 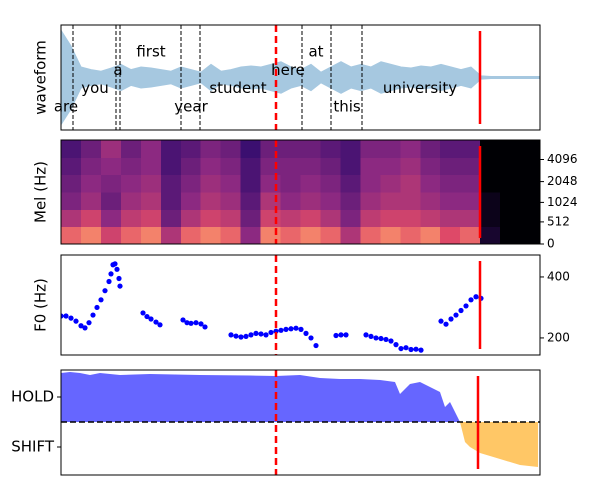 What do you see at coordinates (420, 88) in the screenshot?
I see `word-label: university` at bounding box center [420, 88].